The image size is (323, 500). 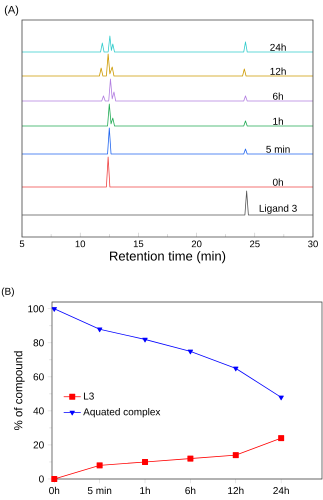 I want to click on x-tick-label: 20, so click(x=197, y=244).